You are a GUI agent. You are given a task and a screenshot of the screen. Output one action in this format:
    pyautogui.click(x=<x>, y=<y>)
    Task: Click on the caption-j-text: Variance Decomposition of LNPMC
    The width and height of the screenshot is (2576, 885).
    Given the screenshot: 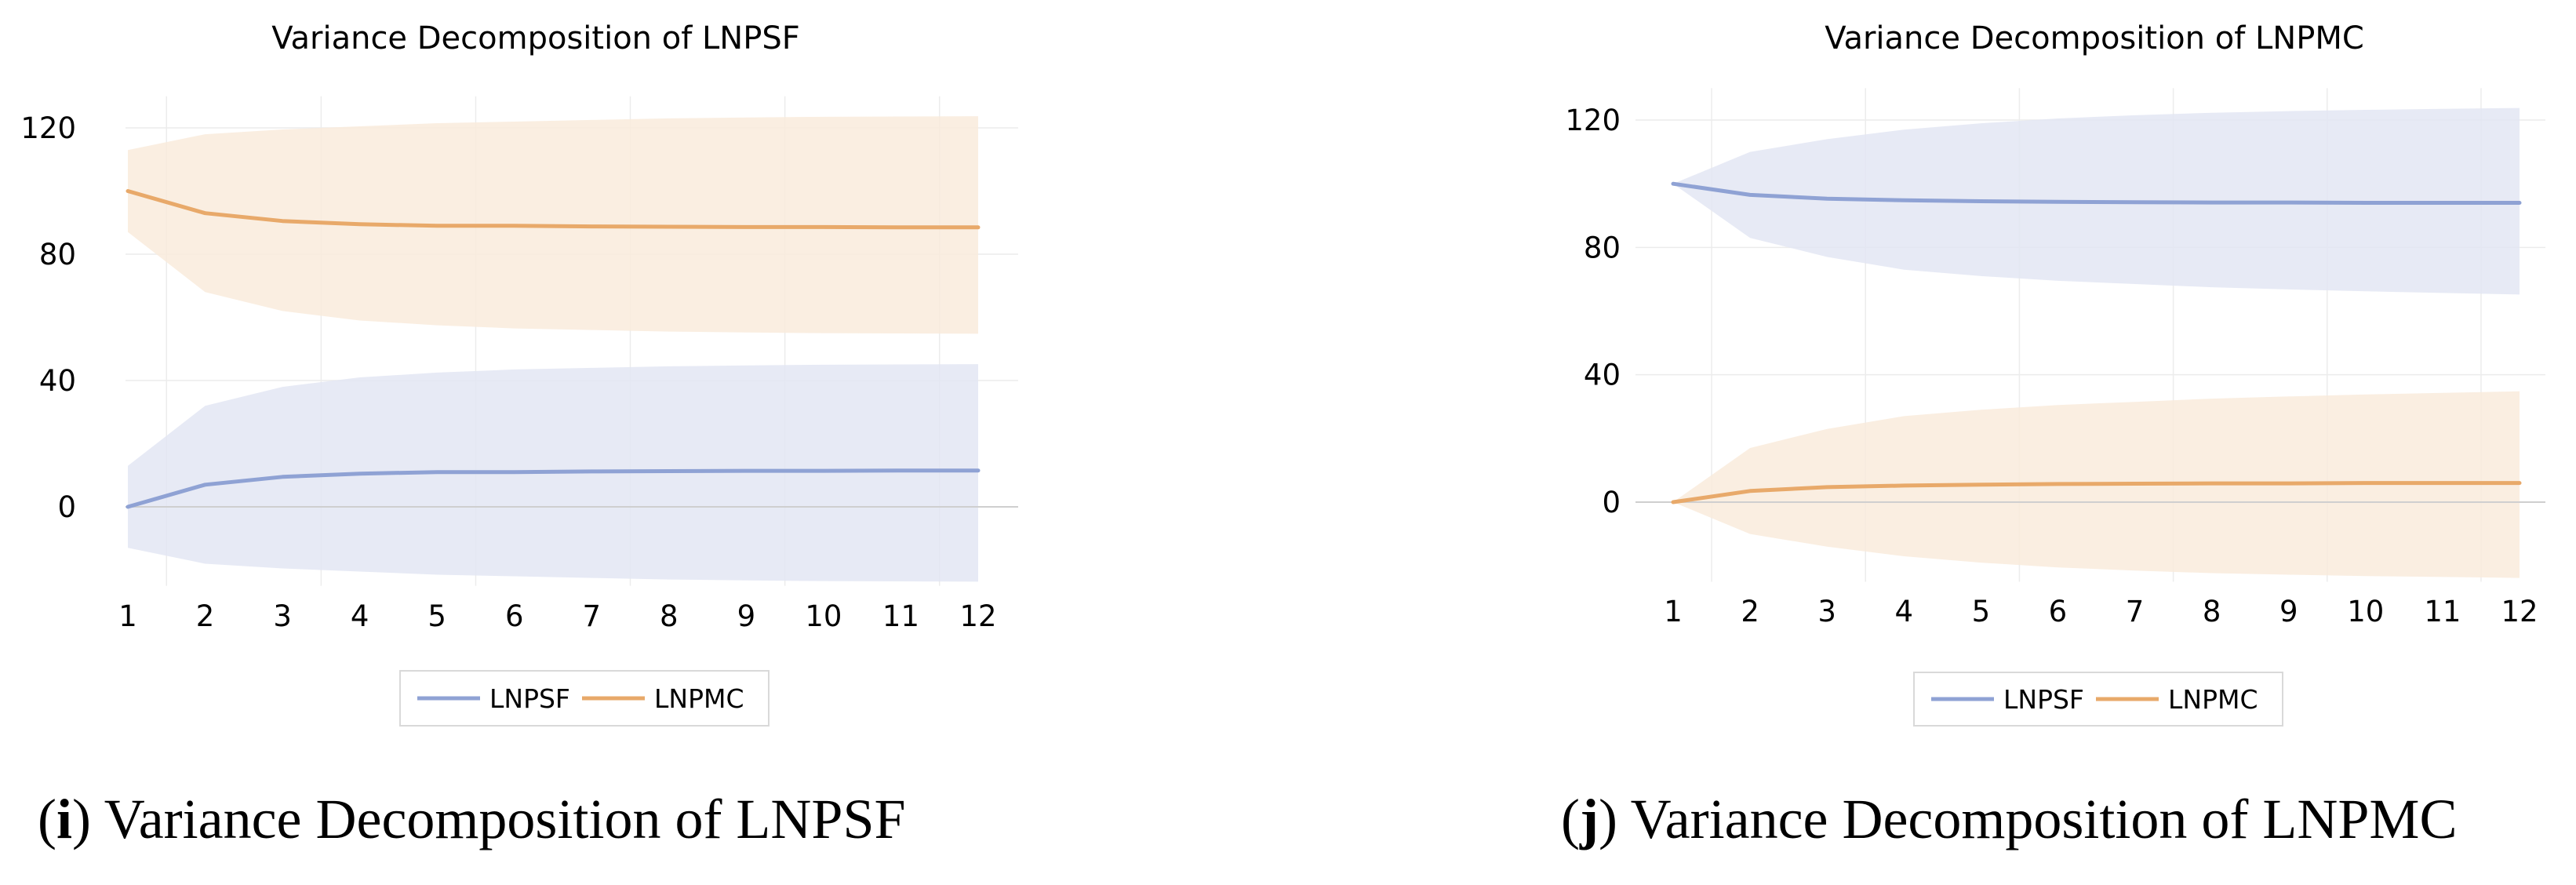 What is the action you would take?
    pyautogui.click(x=2044, y=819)
    